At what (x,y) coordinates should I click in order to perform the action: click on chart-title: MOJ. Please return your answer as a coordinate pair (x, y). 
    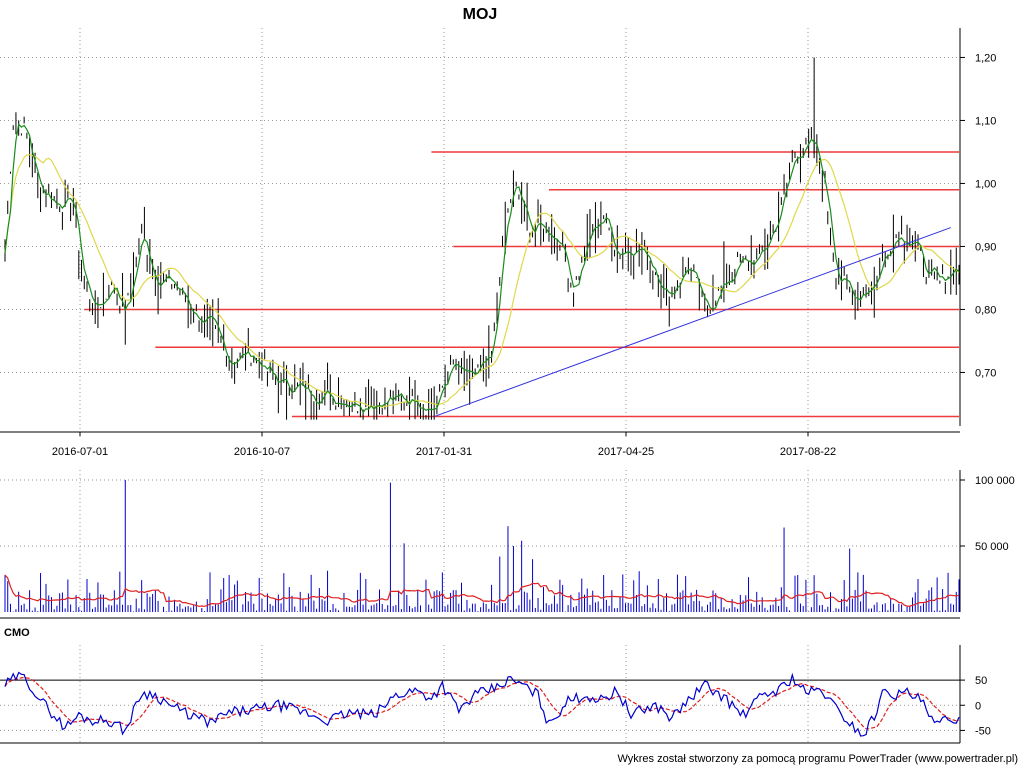
    Looking at the image, I should click on (480, 14).